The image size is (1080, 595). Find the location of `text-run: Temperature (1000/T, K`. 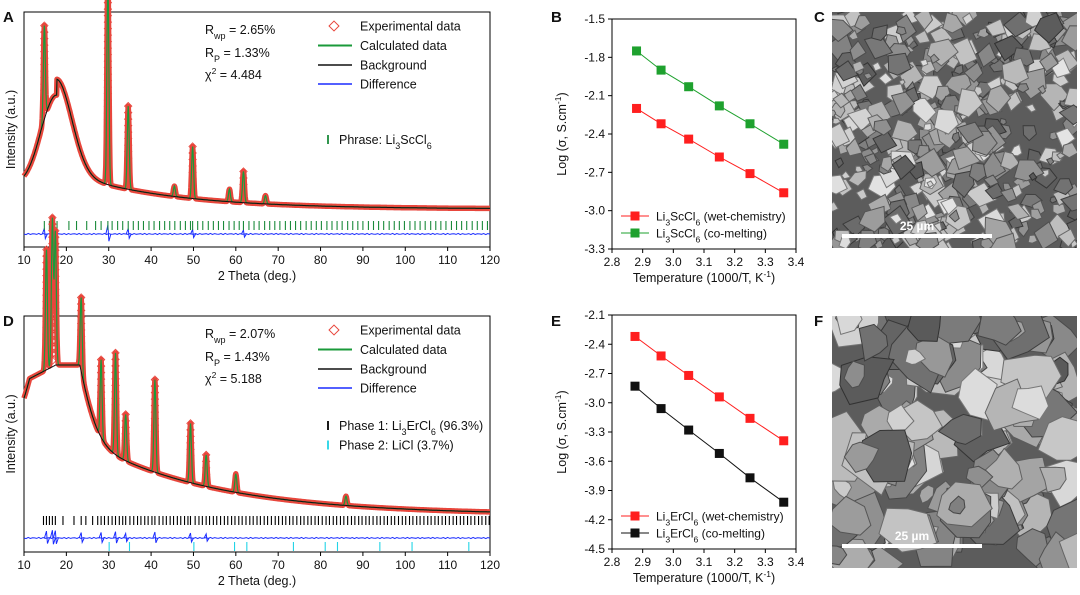

text-run: Temperature (1000/T, K is located at coordinates (698, 278).